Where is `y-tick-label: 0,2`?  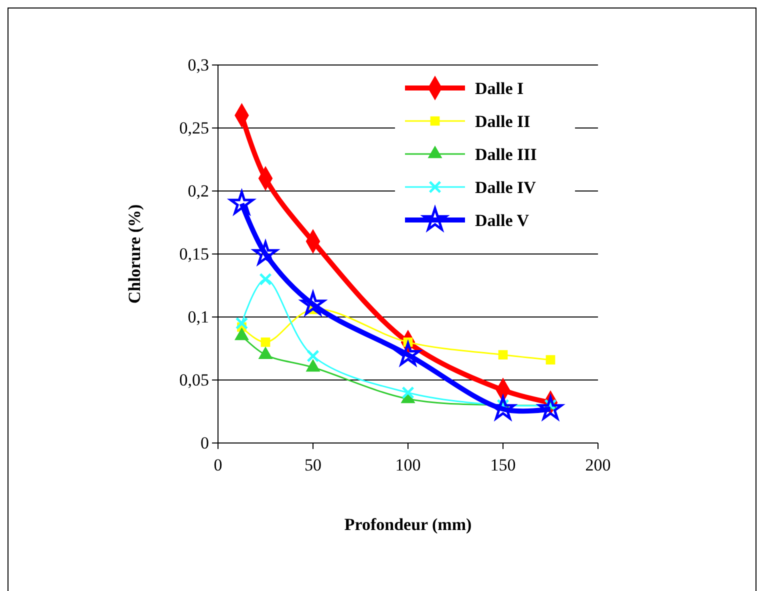
y-tick-label: 0,2 is located at coordinates (198, 190).